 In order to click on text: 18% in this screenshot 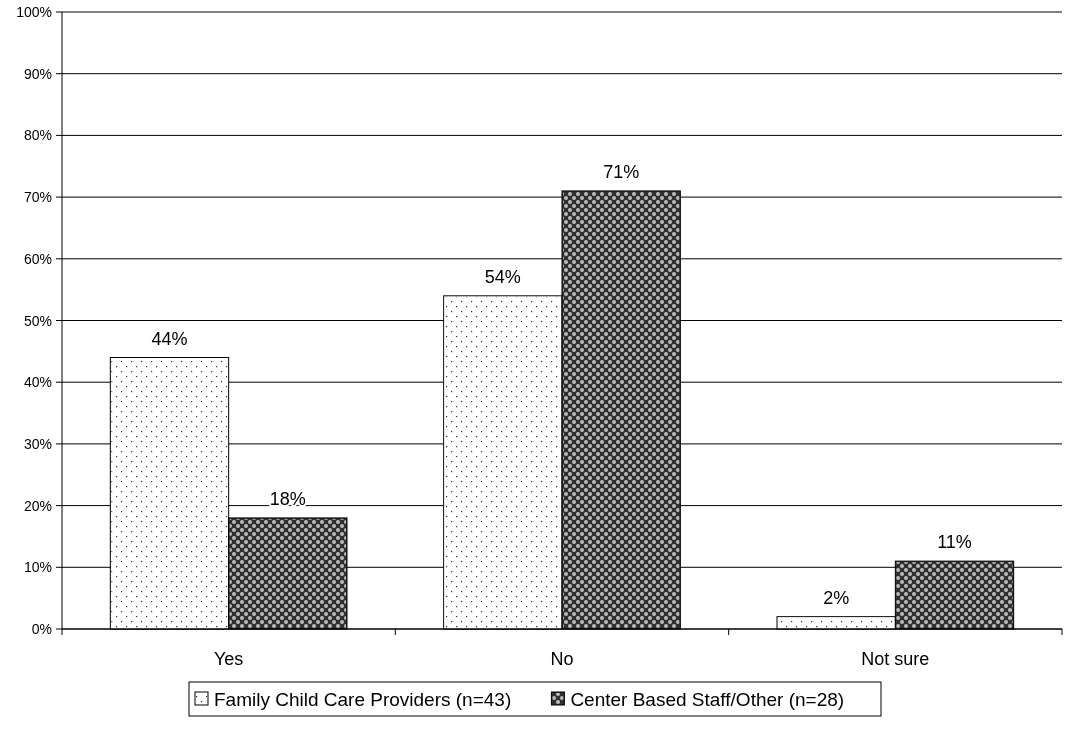, I will do `click(287, 498)`.